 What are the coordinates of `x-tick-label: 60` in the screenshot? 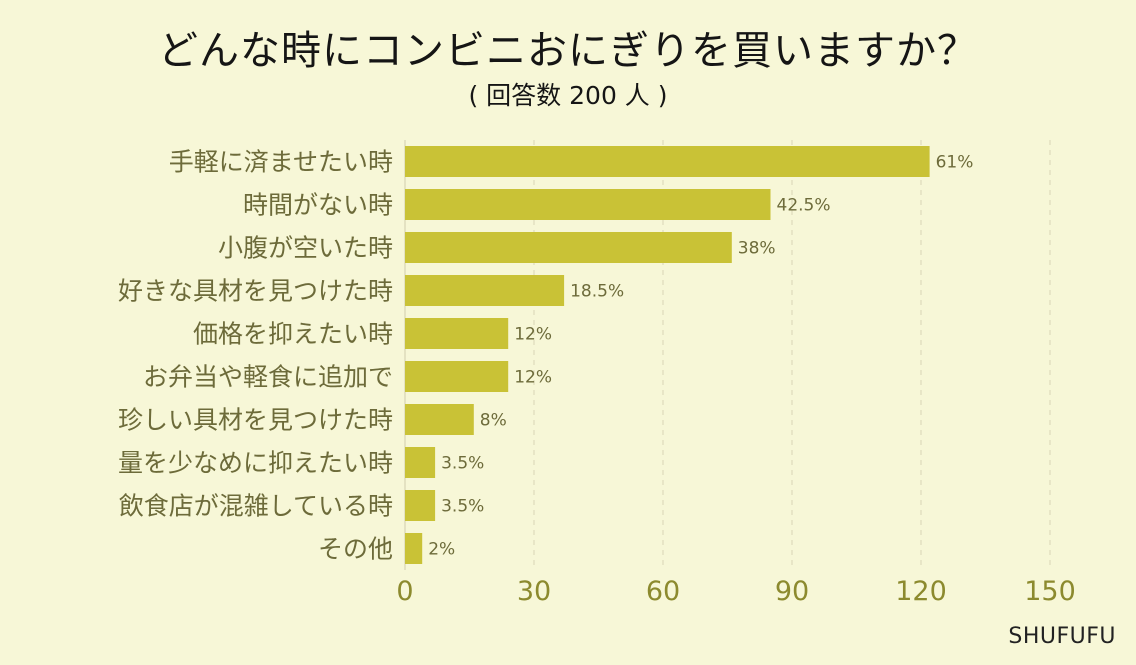 It's located at (663, 591).